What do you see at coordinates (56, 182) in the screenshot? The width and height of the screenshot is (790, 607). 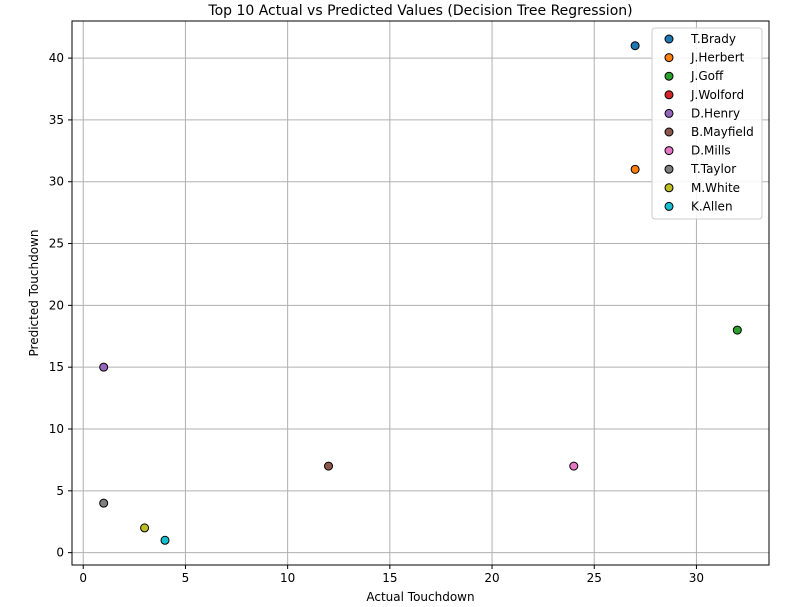 I see `y-tick-label: 30` at bounding box center [56, 182].